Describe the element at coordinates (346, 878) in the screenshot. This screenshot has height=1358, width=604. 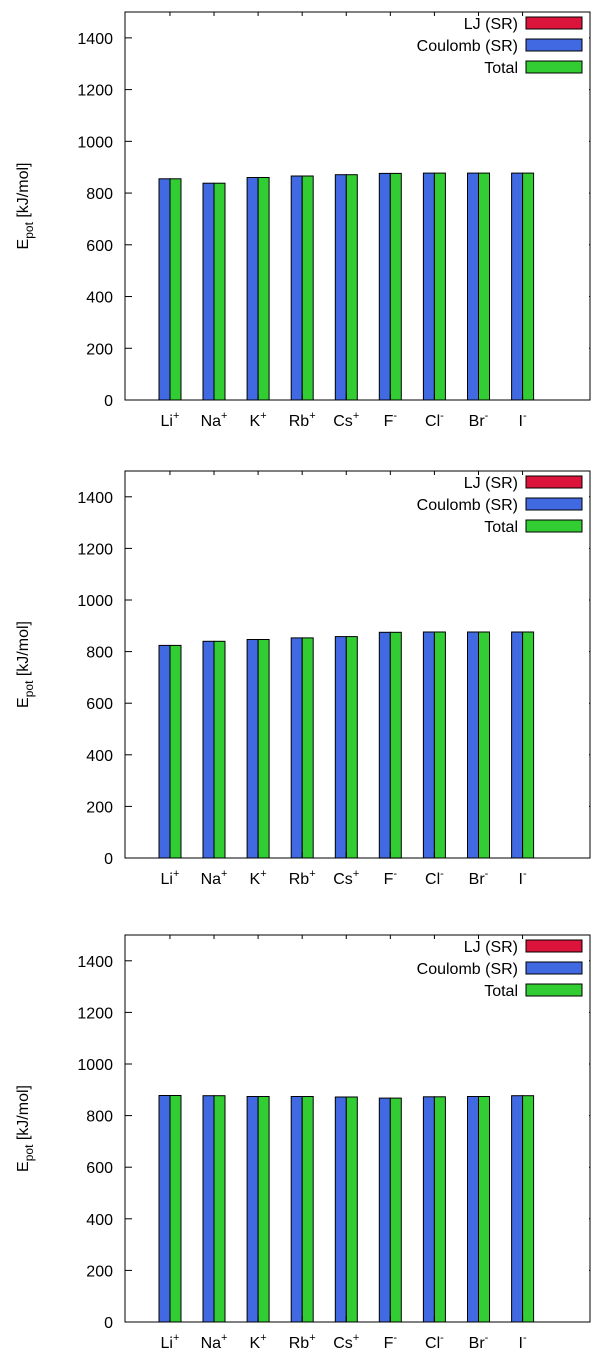
I see `x-tick-label: Cs+` at that location.